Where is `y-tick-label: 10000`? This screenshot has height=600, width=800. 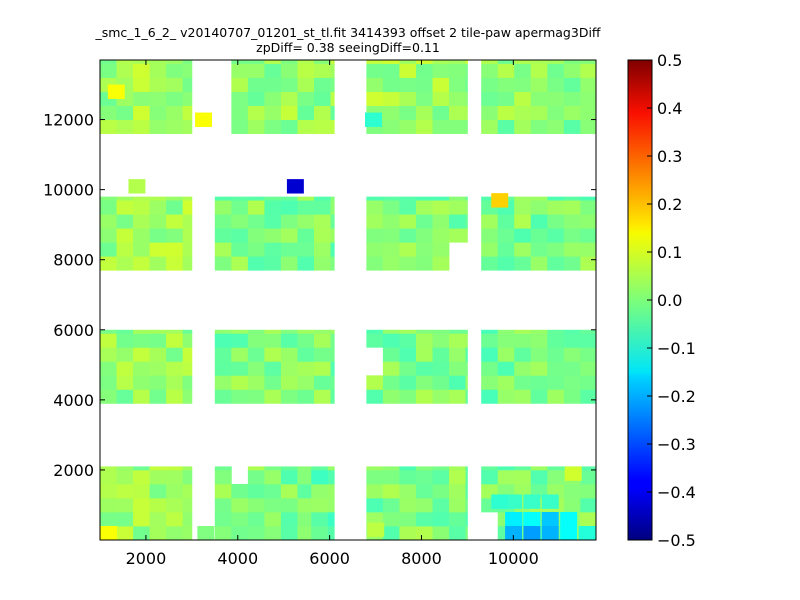 y-tick-label: 10000 is located at coordinates (68, 190).